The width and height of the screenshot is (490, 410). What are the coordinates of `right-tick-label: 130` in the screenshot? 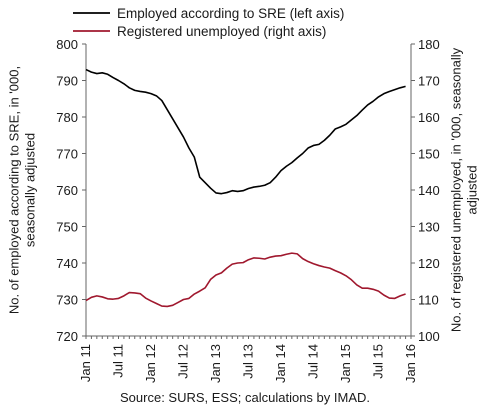 It's located at (429, 227).